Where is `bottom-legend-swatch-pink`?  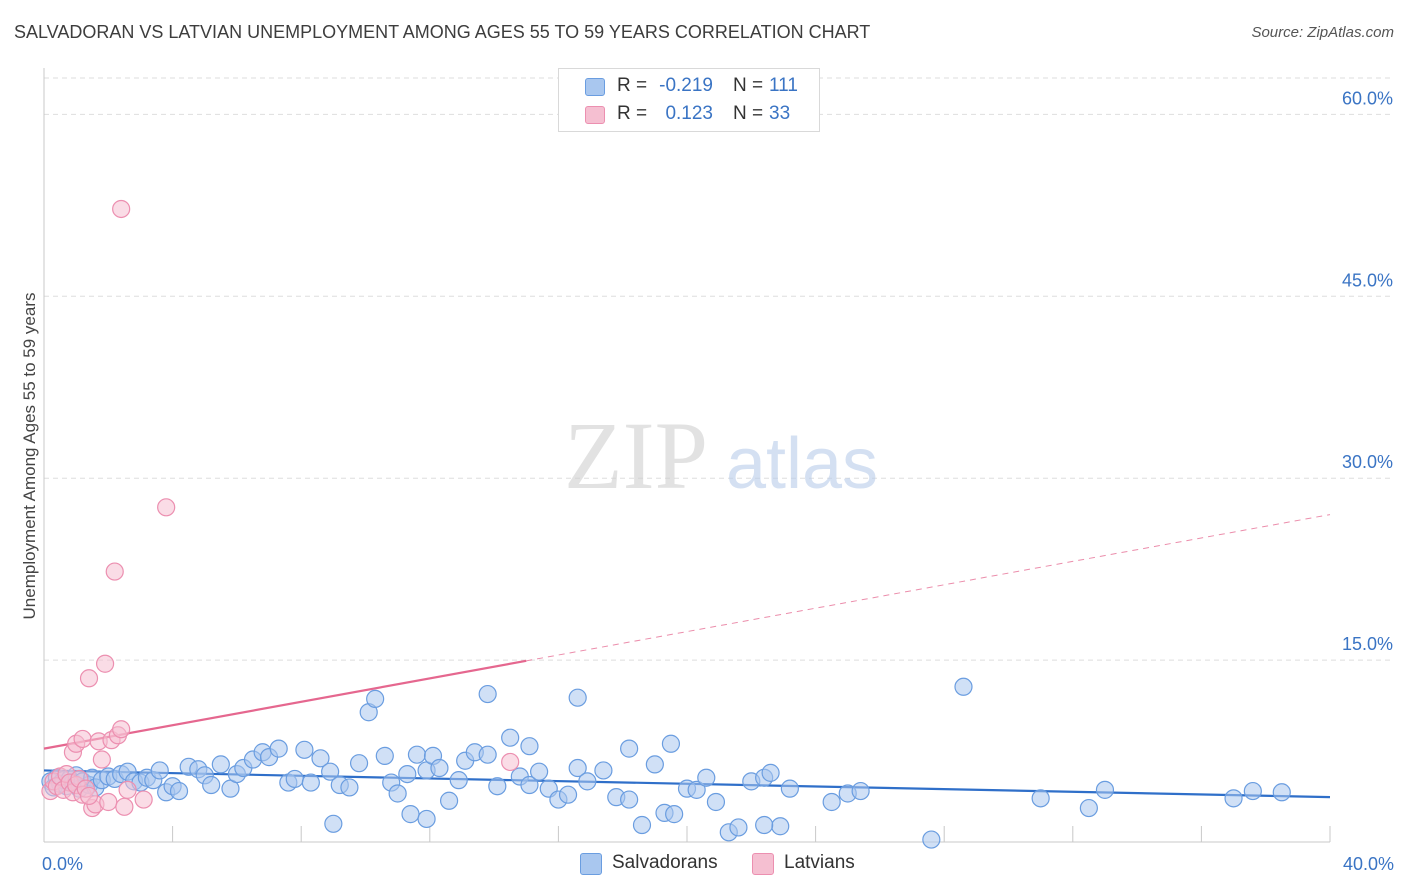 bottom-legend-swatch-pink is located at coordinates (763, 864).